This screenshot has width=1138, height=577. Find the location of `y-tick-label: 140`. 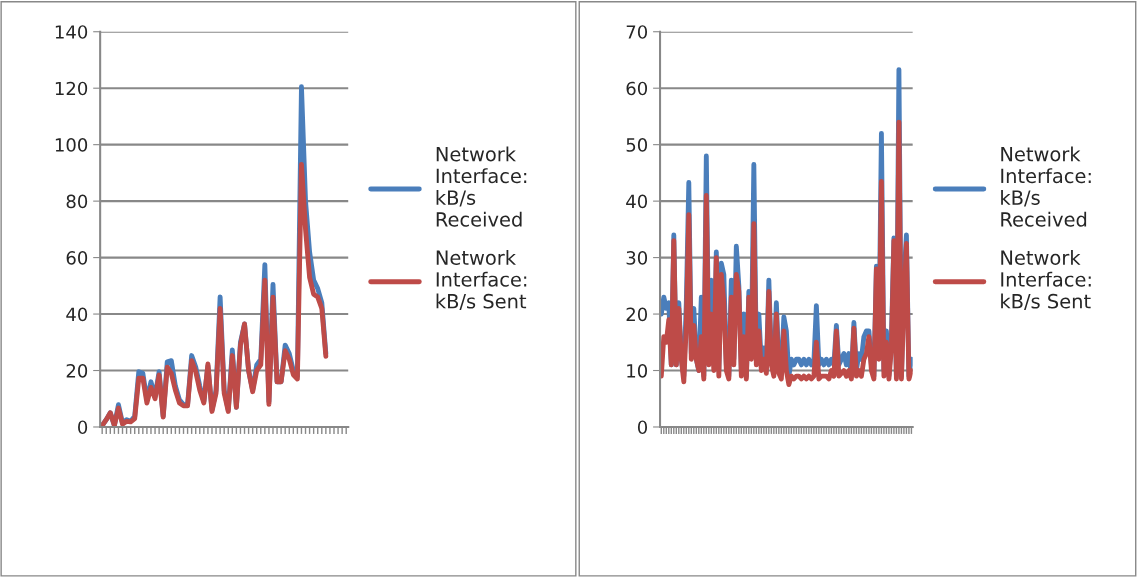

y-tick-label: 140 is located at coordinates (71, 32).